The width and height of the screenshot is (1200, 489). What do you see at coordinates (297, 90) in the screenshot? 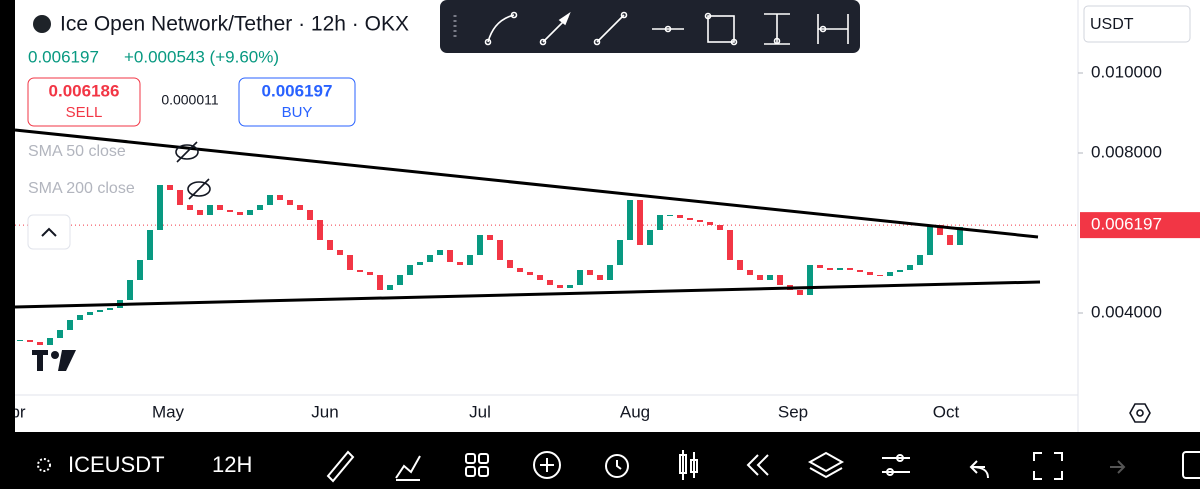
I see `buy-price: 0.006197` at bounding box center [297, 90].